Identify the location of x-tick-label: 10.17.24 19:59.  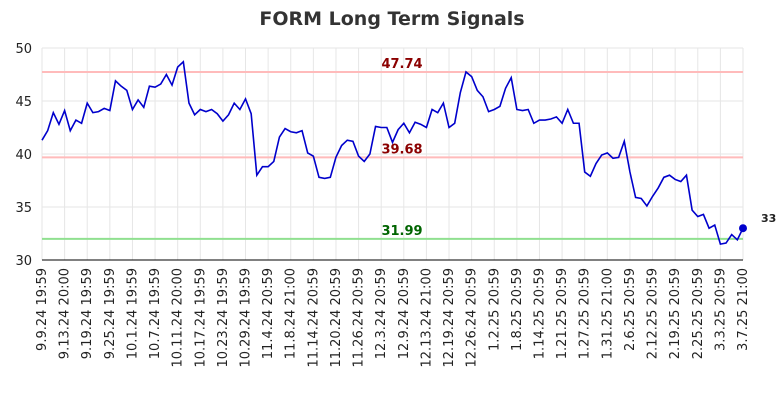
(200, 318).